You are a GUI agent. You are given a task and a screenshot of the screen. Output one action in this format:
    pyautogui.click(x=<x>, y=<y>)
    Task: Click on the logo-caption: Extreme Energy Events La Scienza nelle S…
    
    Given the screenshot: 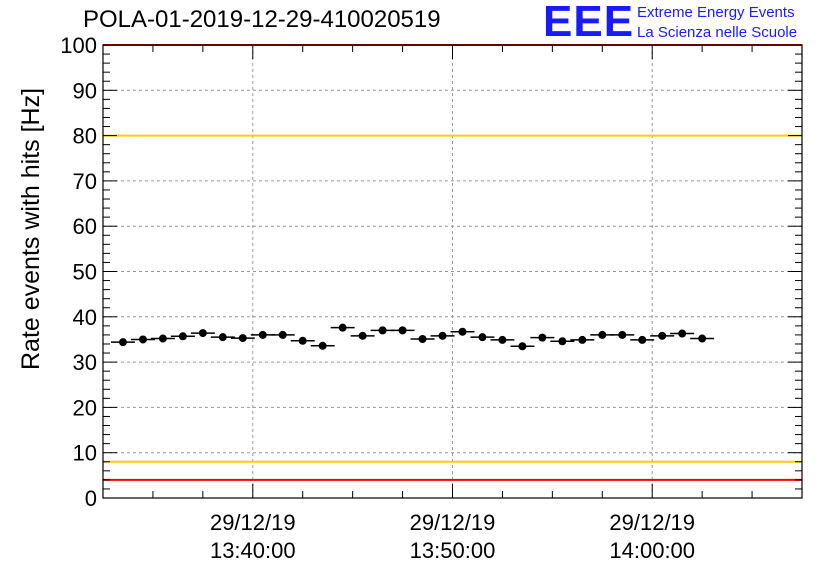 What is the action you would take?
    pyautogui.click(x=717, y=23)
    